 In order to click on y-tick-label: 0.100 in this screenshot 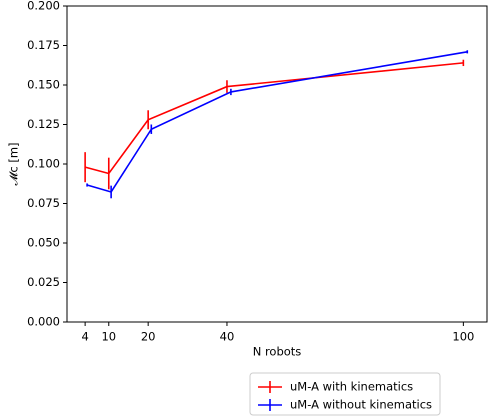, I will do `click(43, 164)`.